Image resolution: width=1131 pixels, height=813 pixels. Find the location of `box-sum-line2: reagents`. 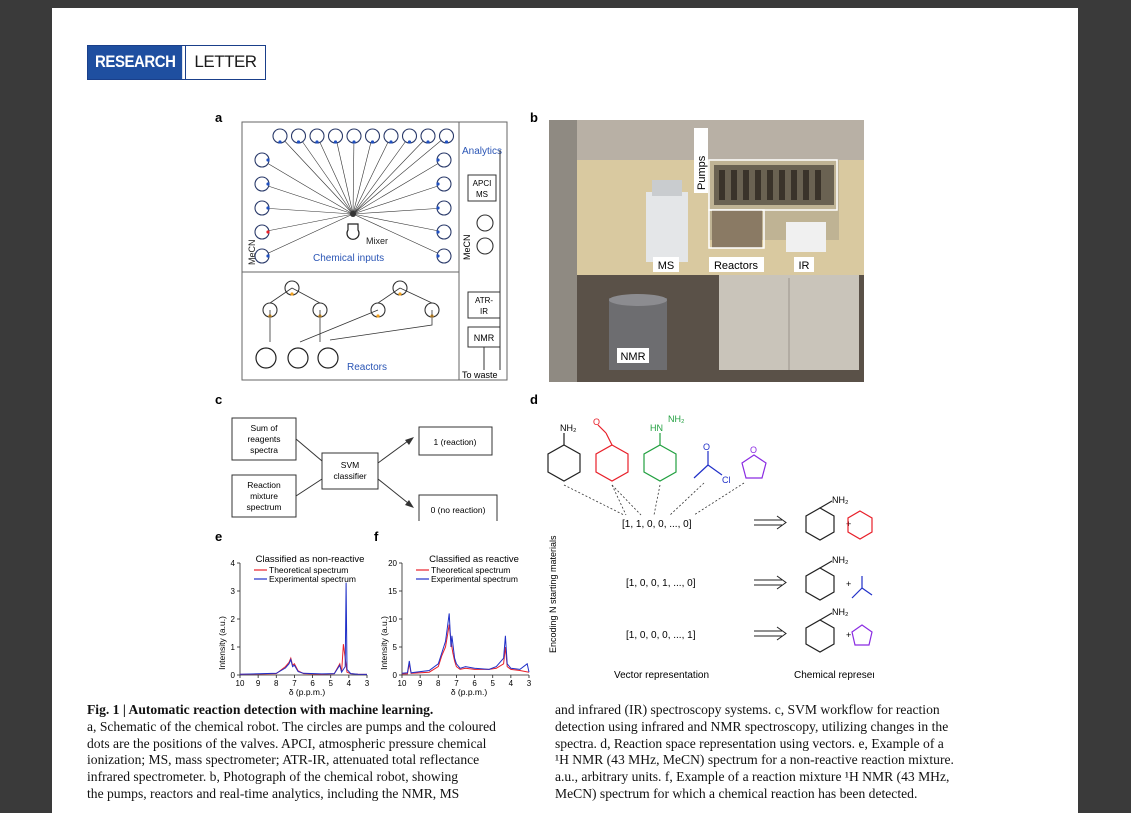

box-sum-line2: reagents is located at coordinates (263, 439).